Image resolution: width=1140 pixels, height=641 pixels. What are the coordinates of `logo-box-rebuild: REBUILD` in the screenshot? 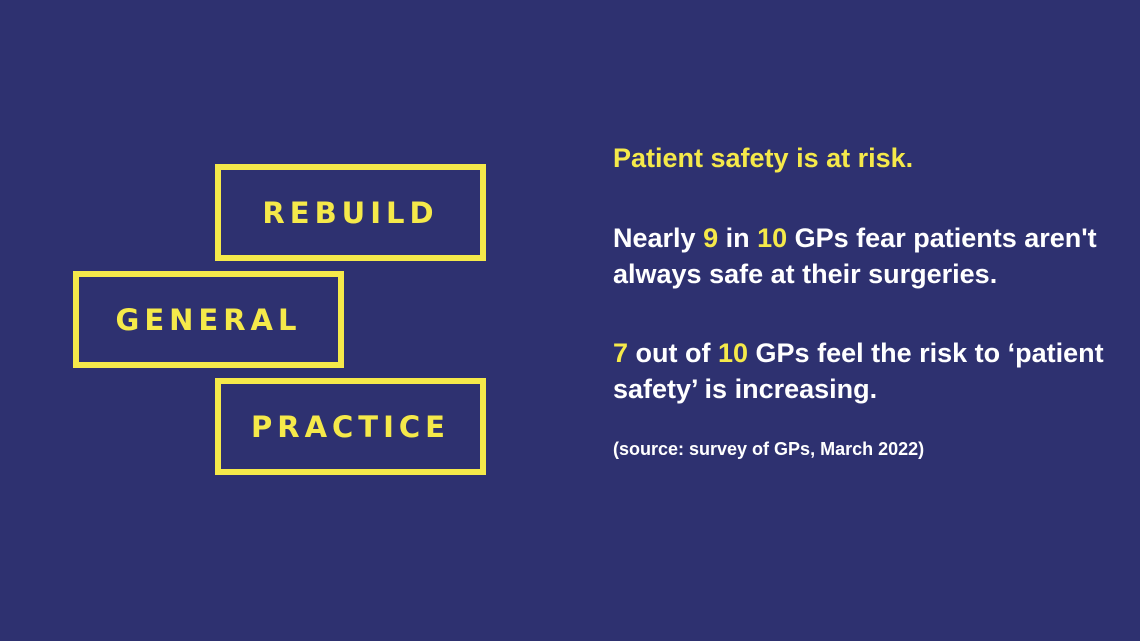 It's located at (350, 212).